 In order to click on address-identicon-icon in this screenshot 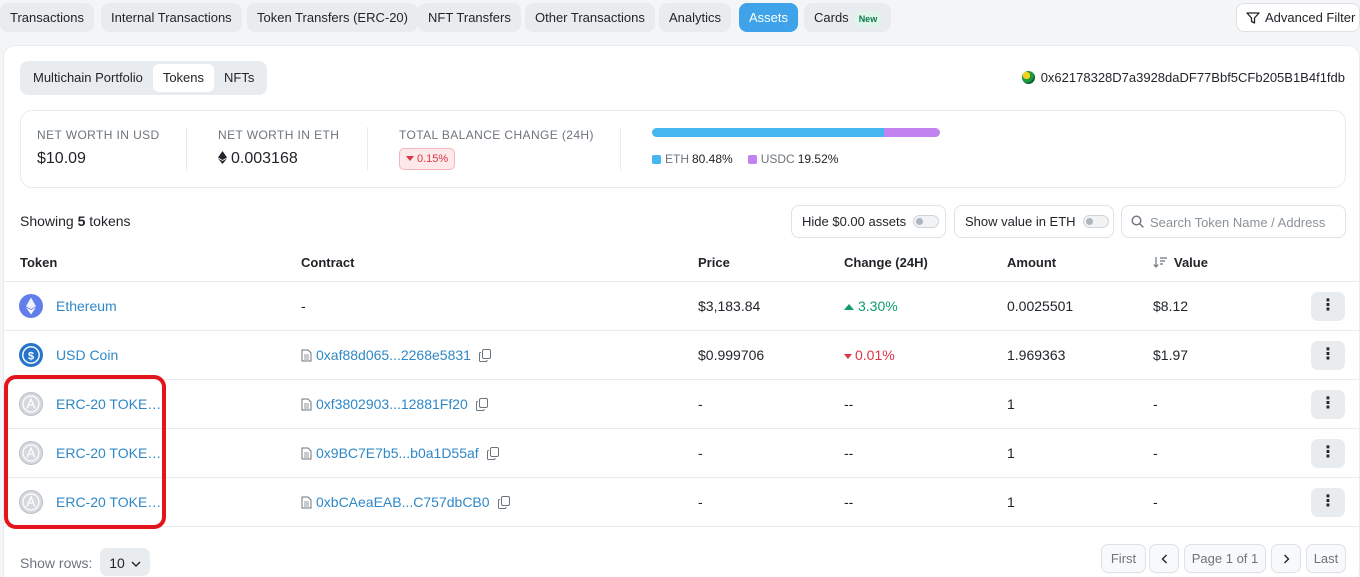, I will do `click(1028, 77)`.